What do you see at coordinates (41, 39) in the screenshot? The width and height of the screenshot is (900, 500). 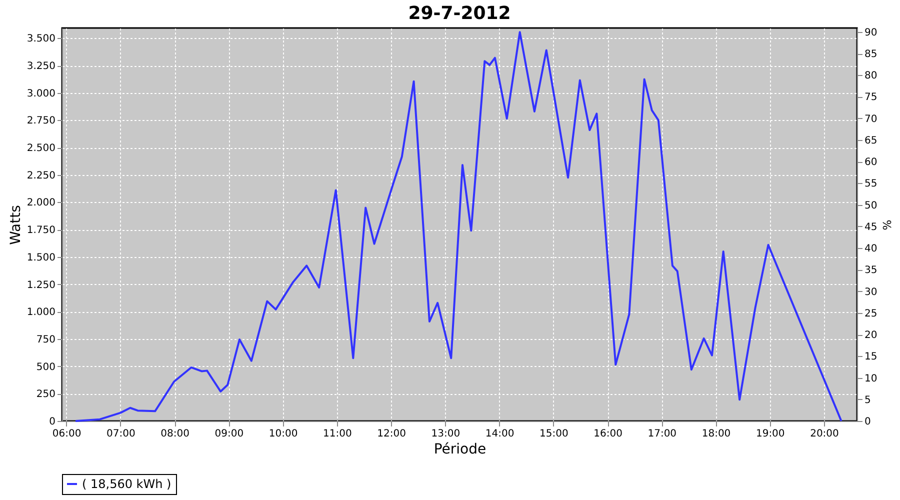 I see `y-tick-label: 3.500` at bounding box center [41, 39].